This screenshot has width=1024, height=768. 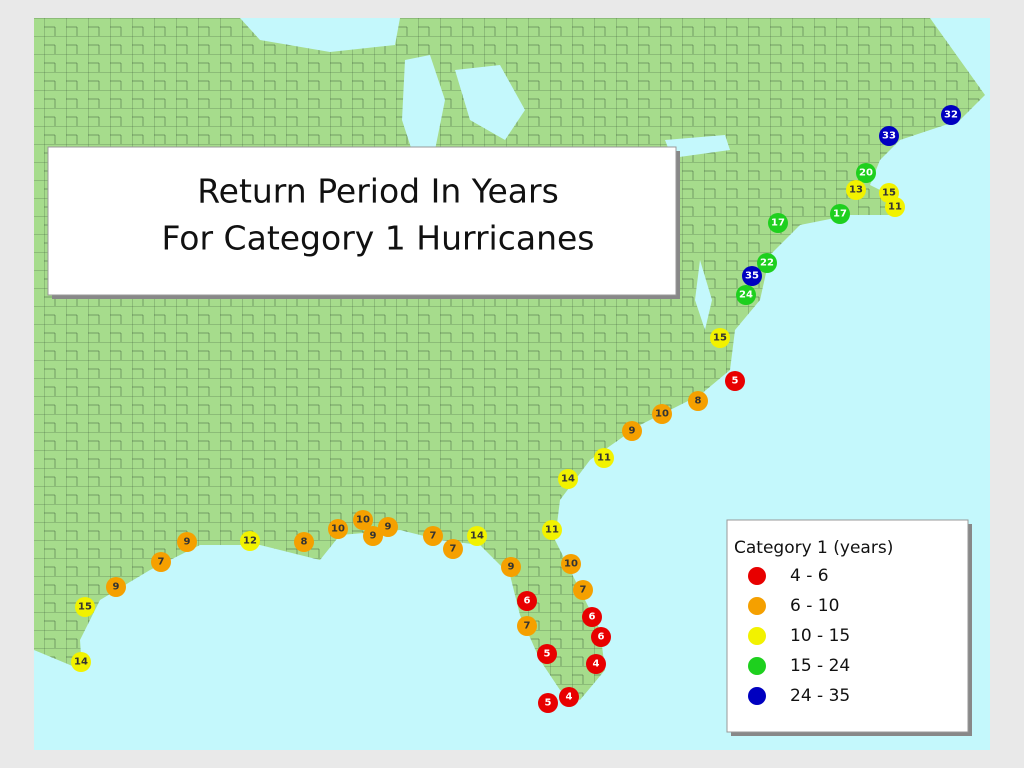 I want to click on marker-label: 13, so click(x=856, y=190).